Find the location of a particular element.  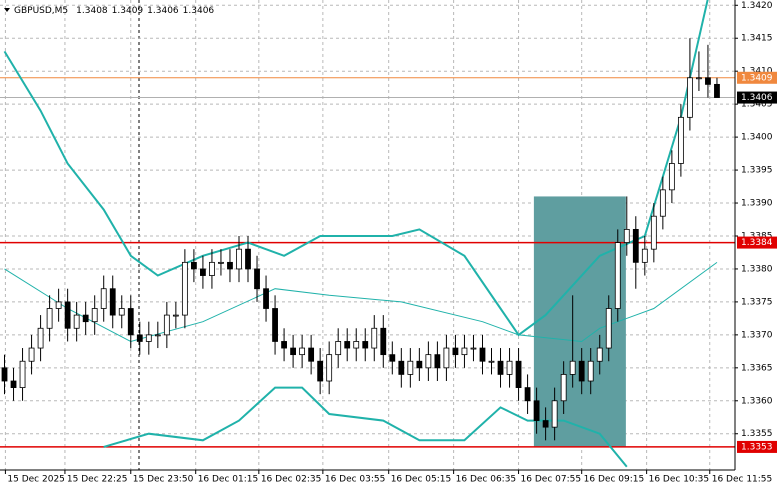

header: GBPUSD,M5 1.3408 1.3409 1.3406 1.3406 is located at coordinates (114, 11).